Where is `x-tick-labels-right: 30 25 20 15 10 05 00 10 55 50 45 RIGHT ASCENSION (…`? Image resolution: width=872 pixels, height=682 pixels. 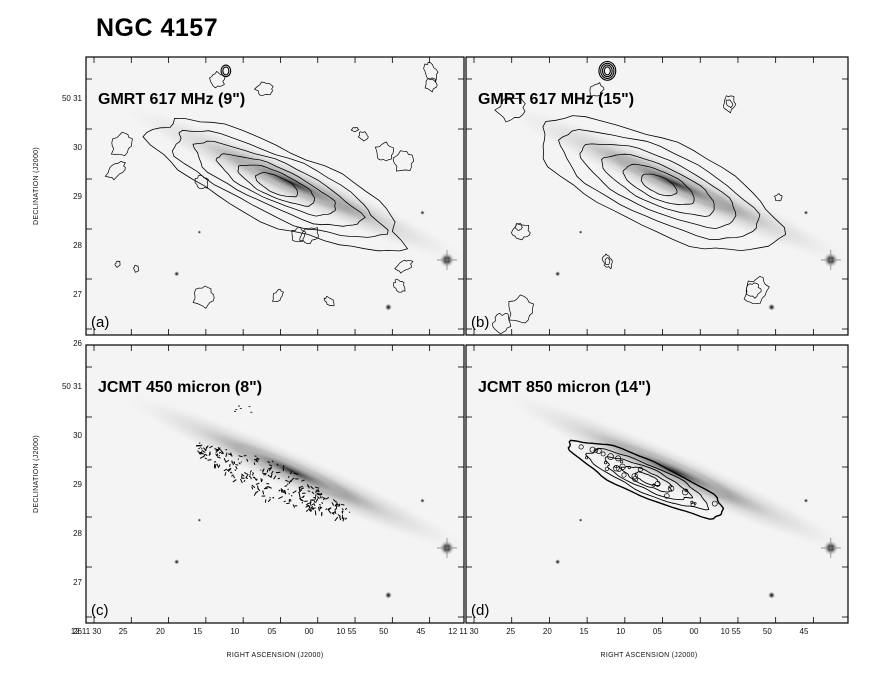 x-tick-labels-right: 30 25 20 15 10 05 00 10 55 50 45 RIGHT ASCENSION (… is located at coordinates (639, 643).